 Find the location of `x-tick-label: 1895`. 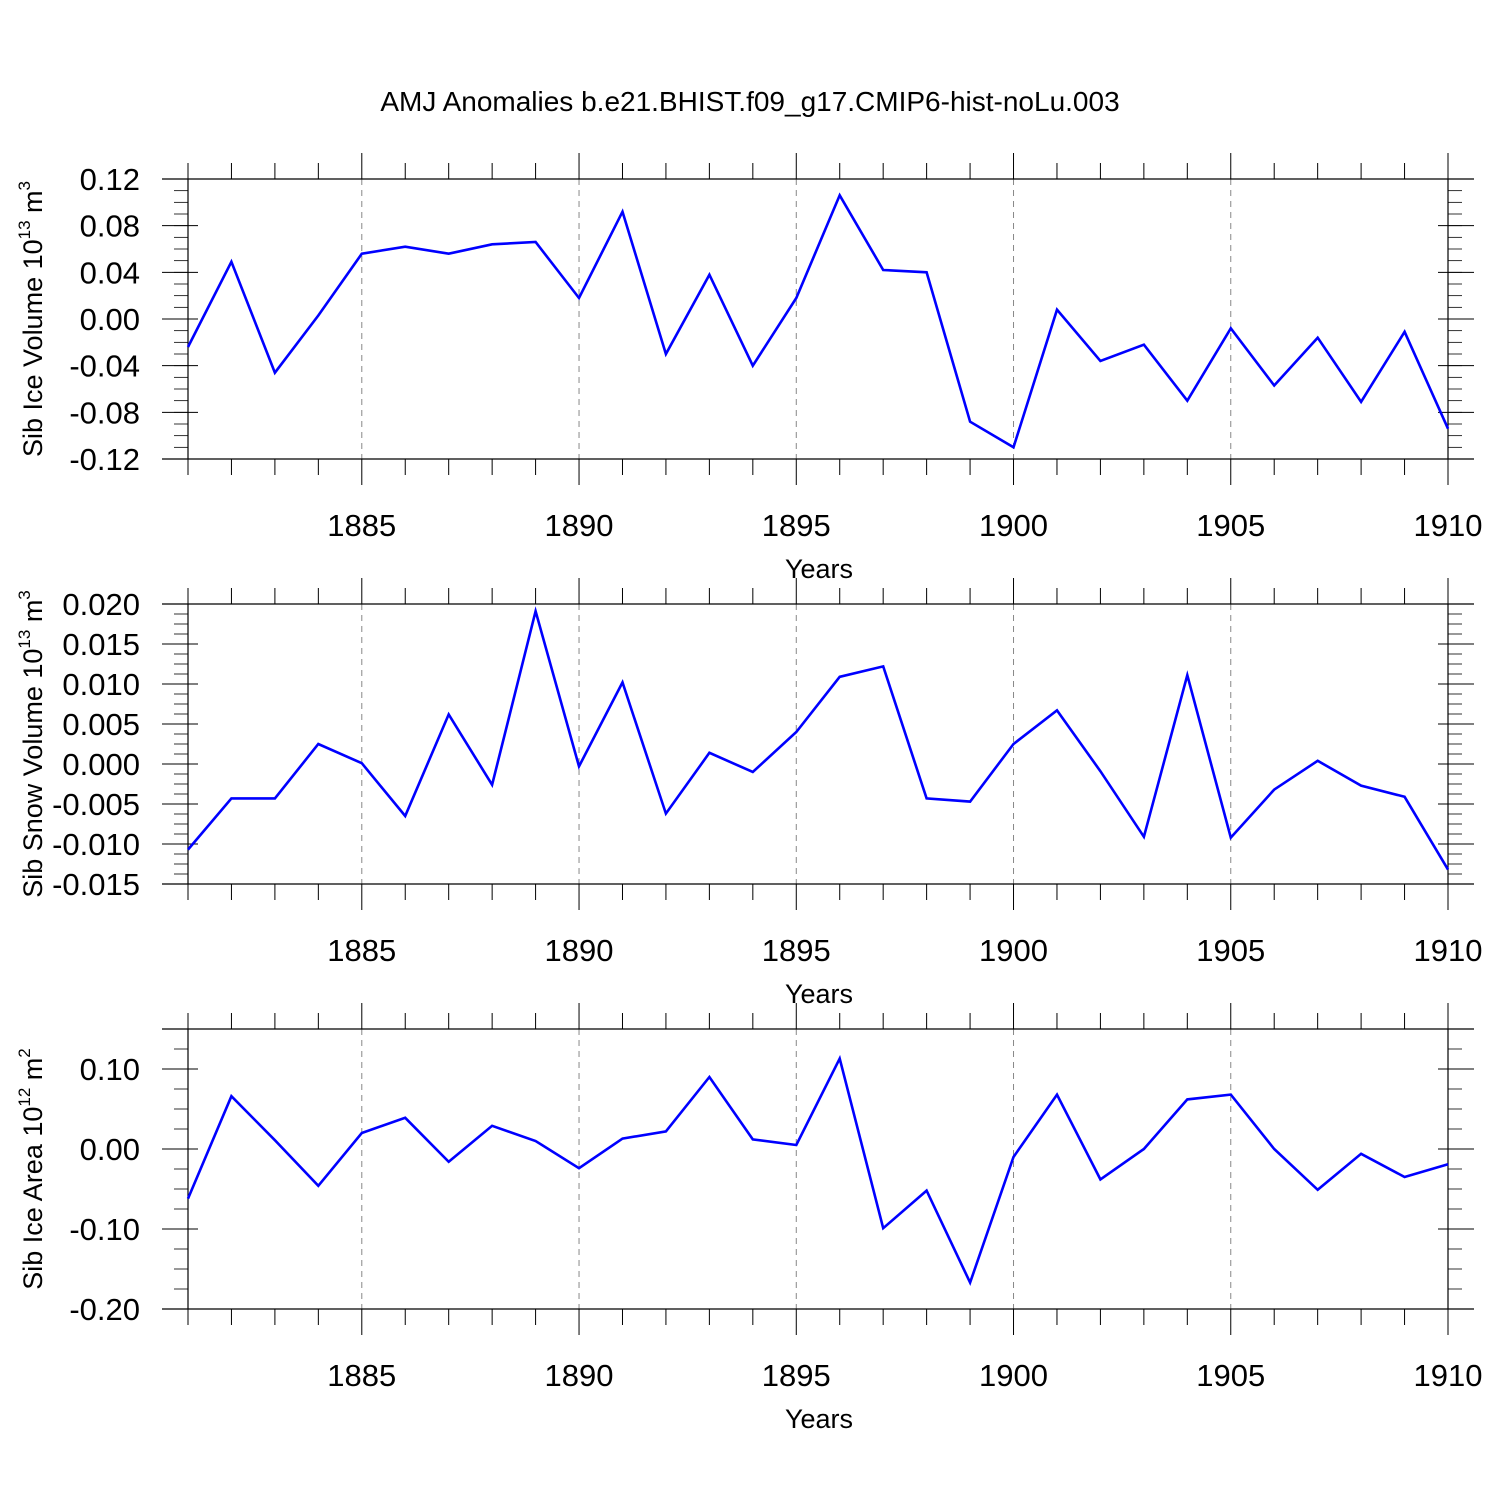

x-tick-label: 1895 is located at coordinates (796, 1375).